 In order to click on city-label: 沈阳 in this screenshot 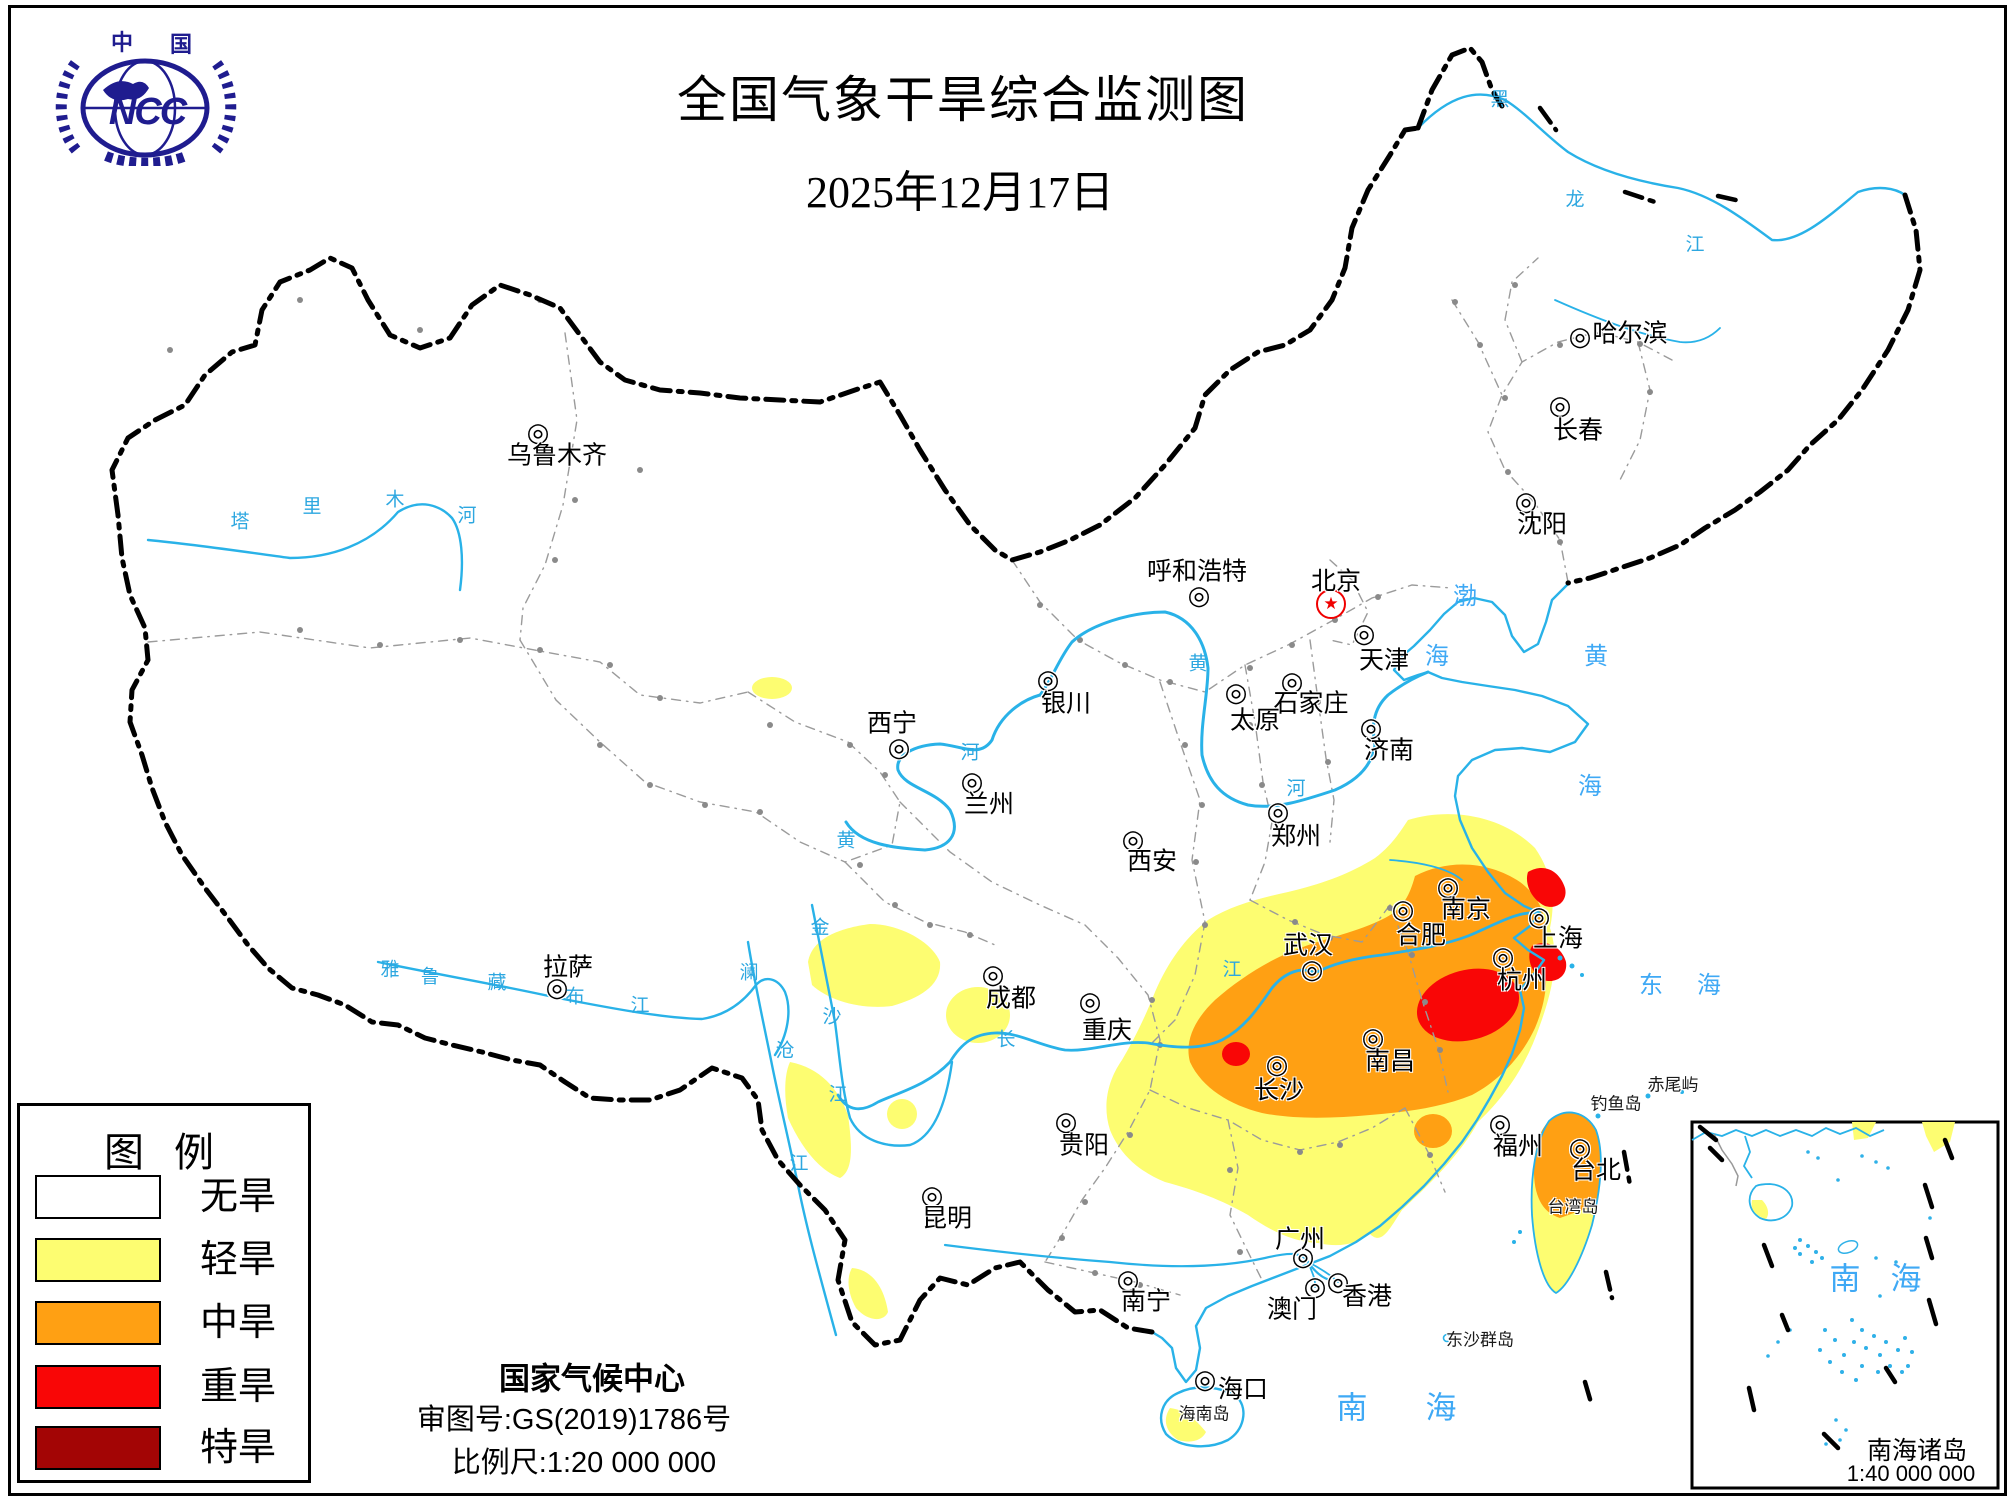, I will do `click(1542, 525)`.